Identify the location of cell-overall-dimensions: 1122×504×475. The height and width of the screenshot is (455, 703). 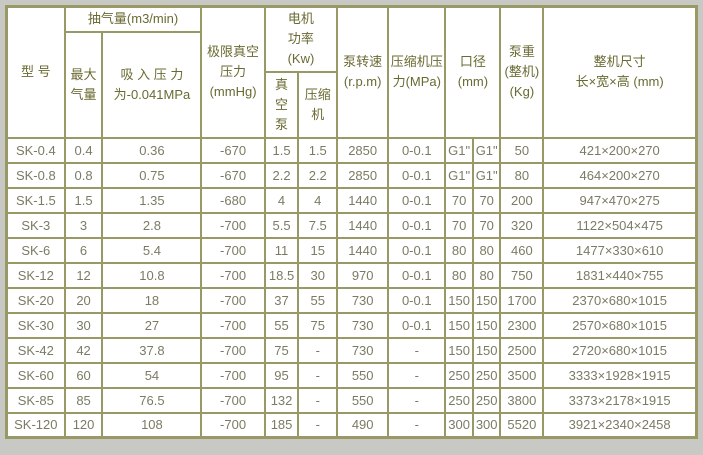
(620, 225).